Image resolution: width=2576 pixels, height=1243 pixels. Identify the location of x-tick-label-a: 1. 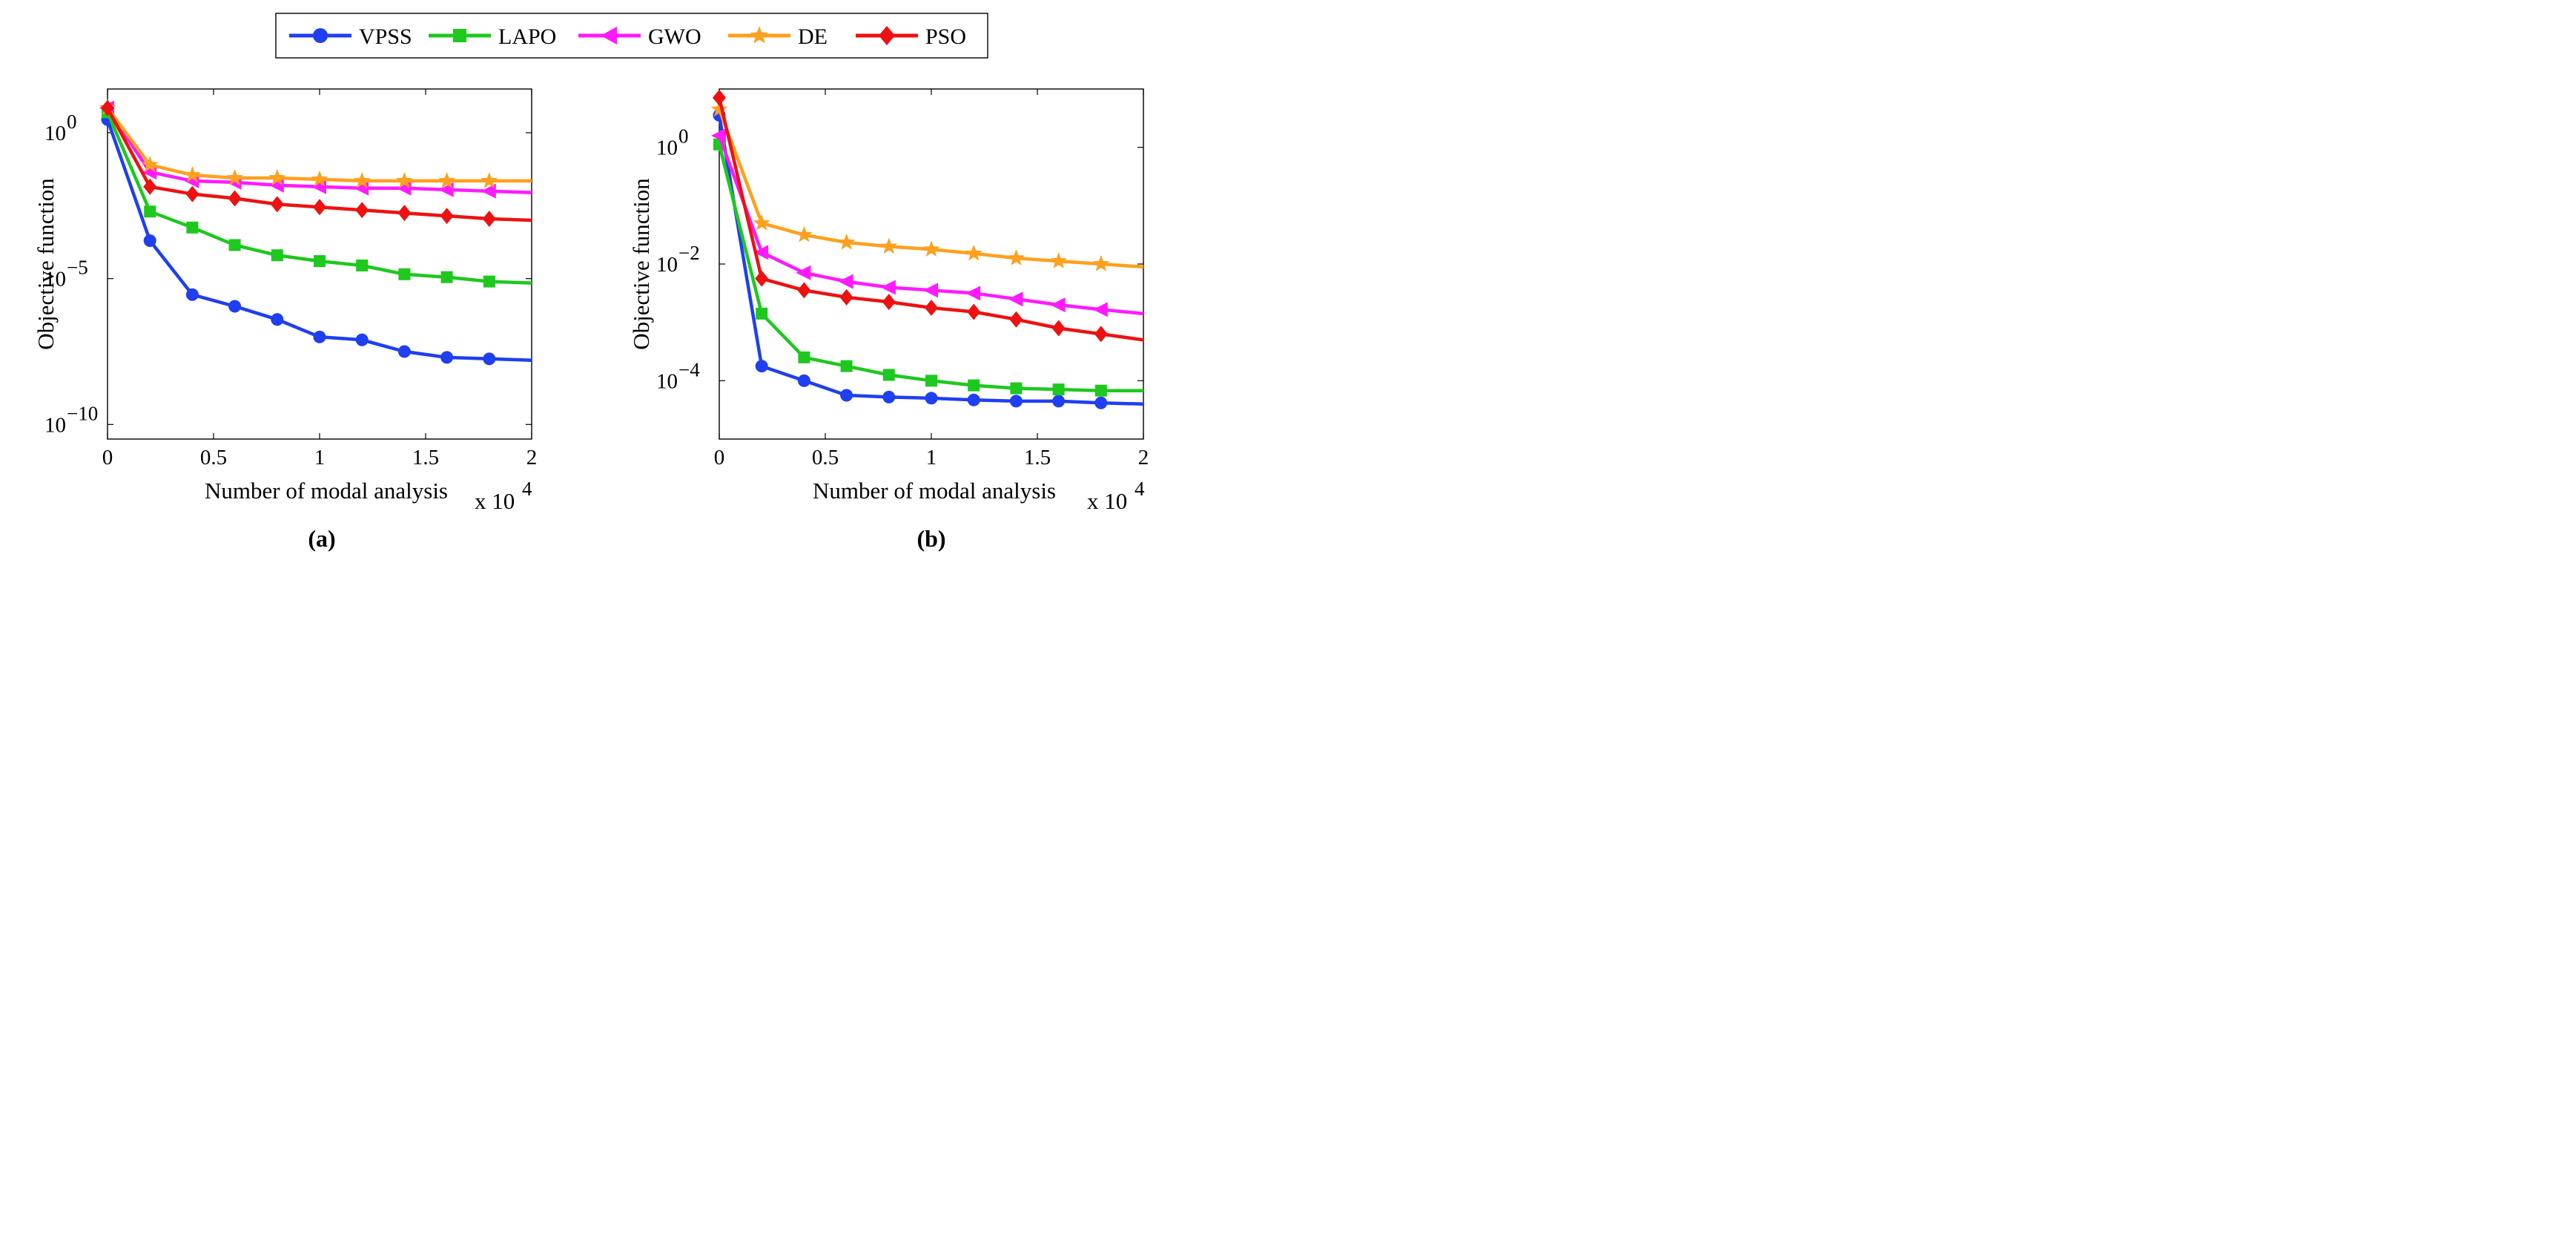
(320, 457).